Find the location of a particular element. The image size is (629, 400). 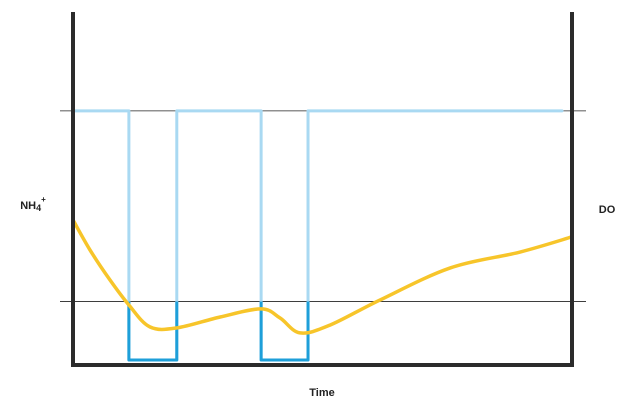

y2-axis-label: DO is located at coordinates (607, 210).